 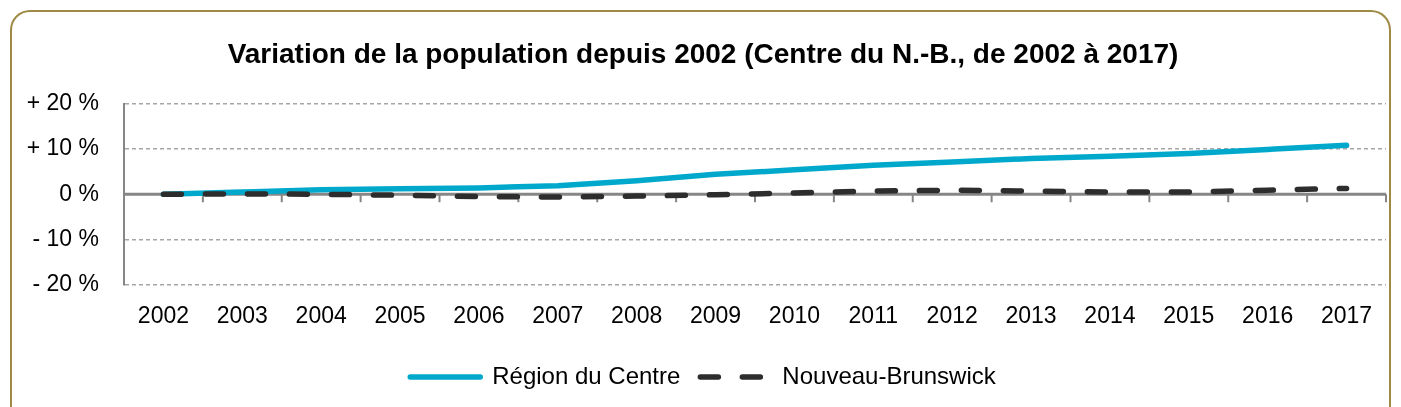 What do you see at coordinates (1346, 315) in the screenshot?
I see `x-tick-label: 2017` at bounding box center [1346, 315].